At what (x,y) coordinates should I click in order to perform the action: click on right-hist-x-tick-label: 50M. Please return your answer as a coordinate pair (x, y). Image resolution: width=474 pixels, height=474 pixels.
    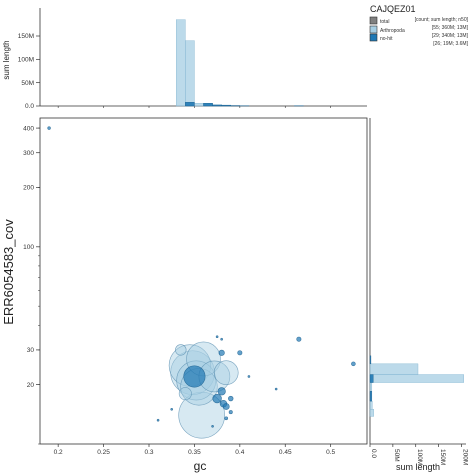
    Looking at the image, I should click on (396, 455).